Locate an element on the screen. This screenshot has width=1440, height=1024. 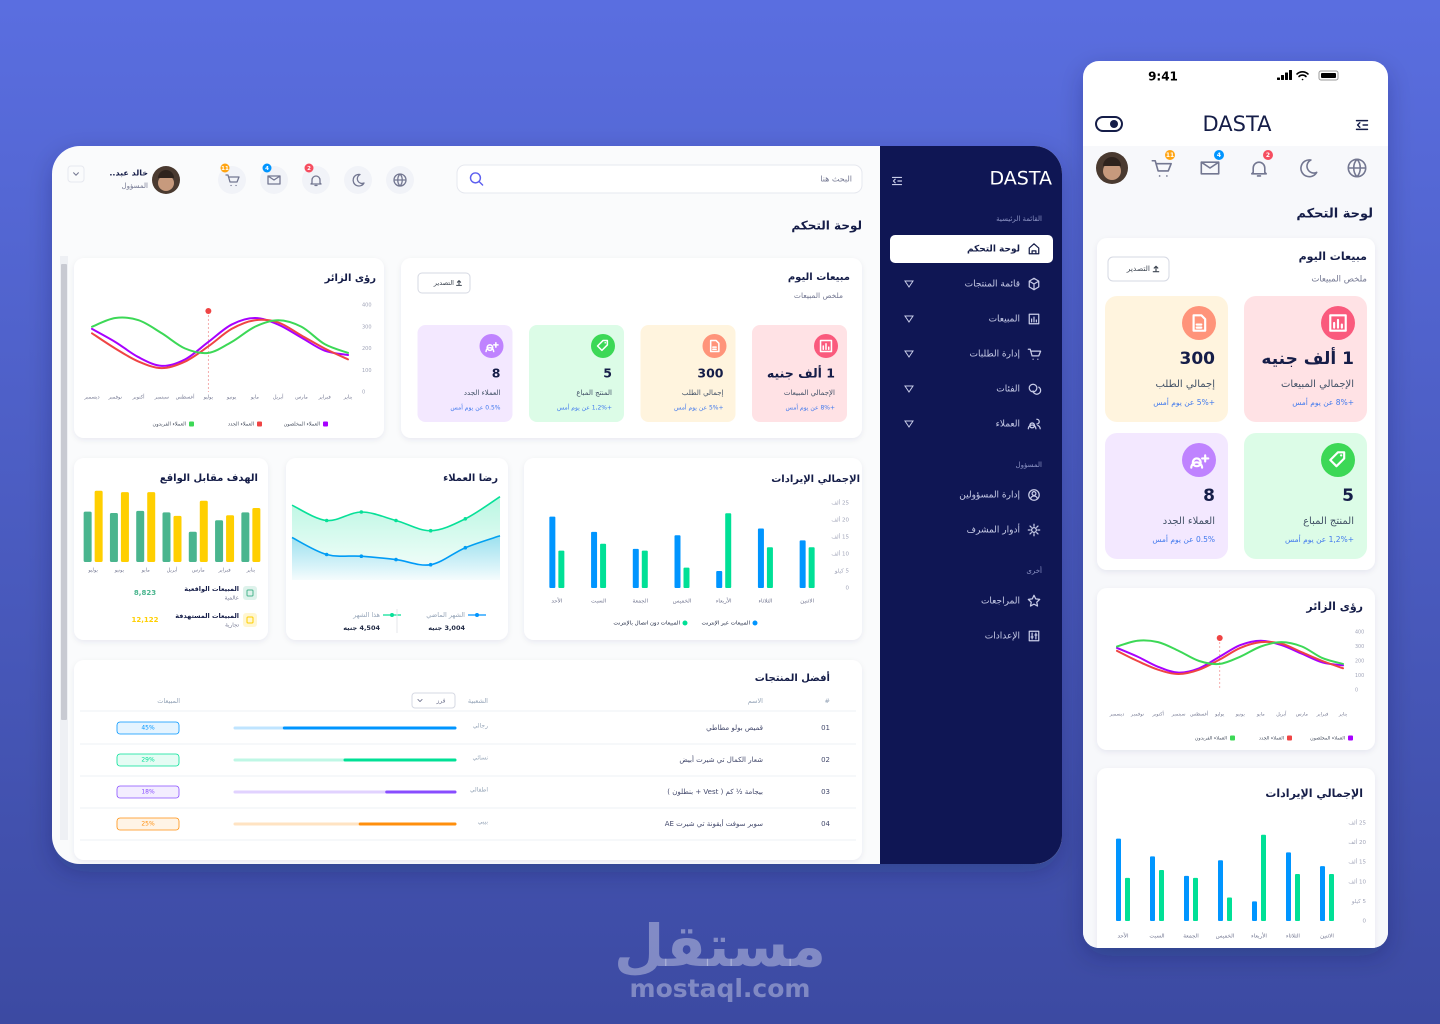
nav-active-bg is located at coordinates (971, 249).